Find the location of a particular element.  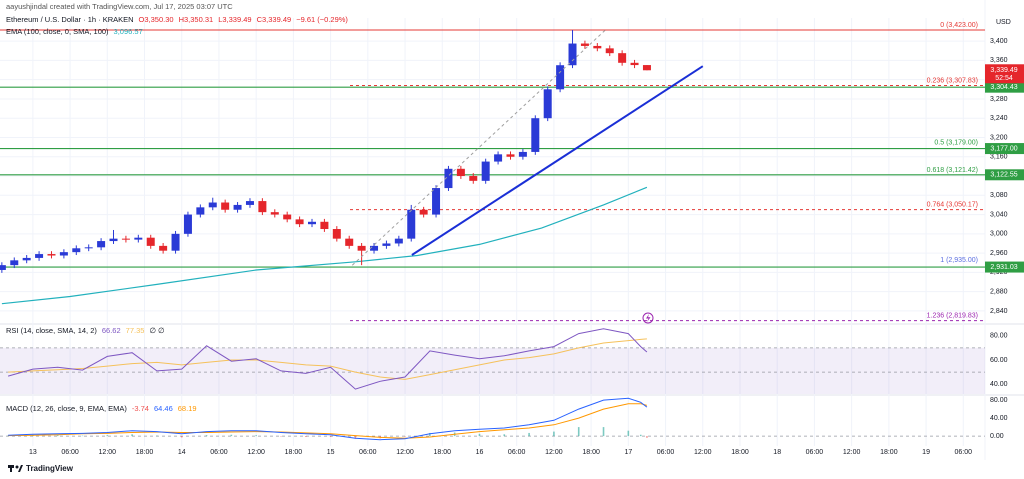

signal-value: 68.19 is located at coordinates (187, 408).